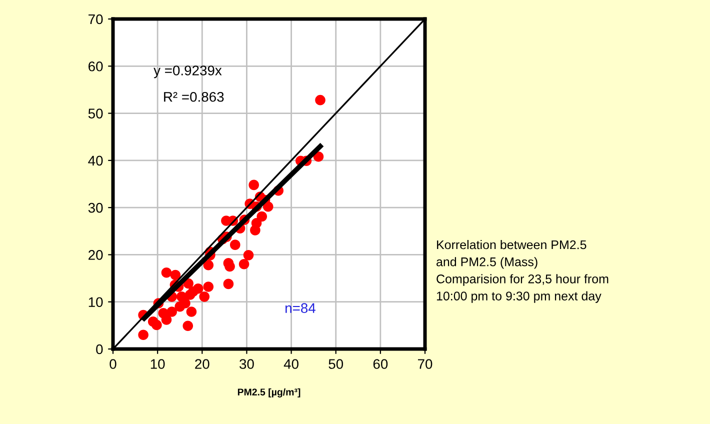 This screenshot has width=710, height=424. Describe the element at coordinates (522, 271) in the screenshot. I see `text: Korrelation between PM2.5 and PM2.5 (Mass) Comparision for 23,5 hour from 10:00 pm to 9:30 pm next day` at that location.